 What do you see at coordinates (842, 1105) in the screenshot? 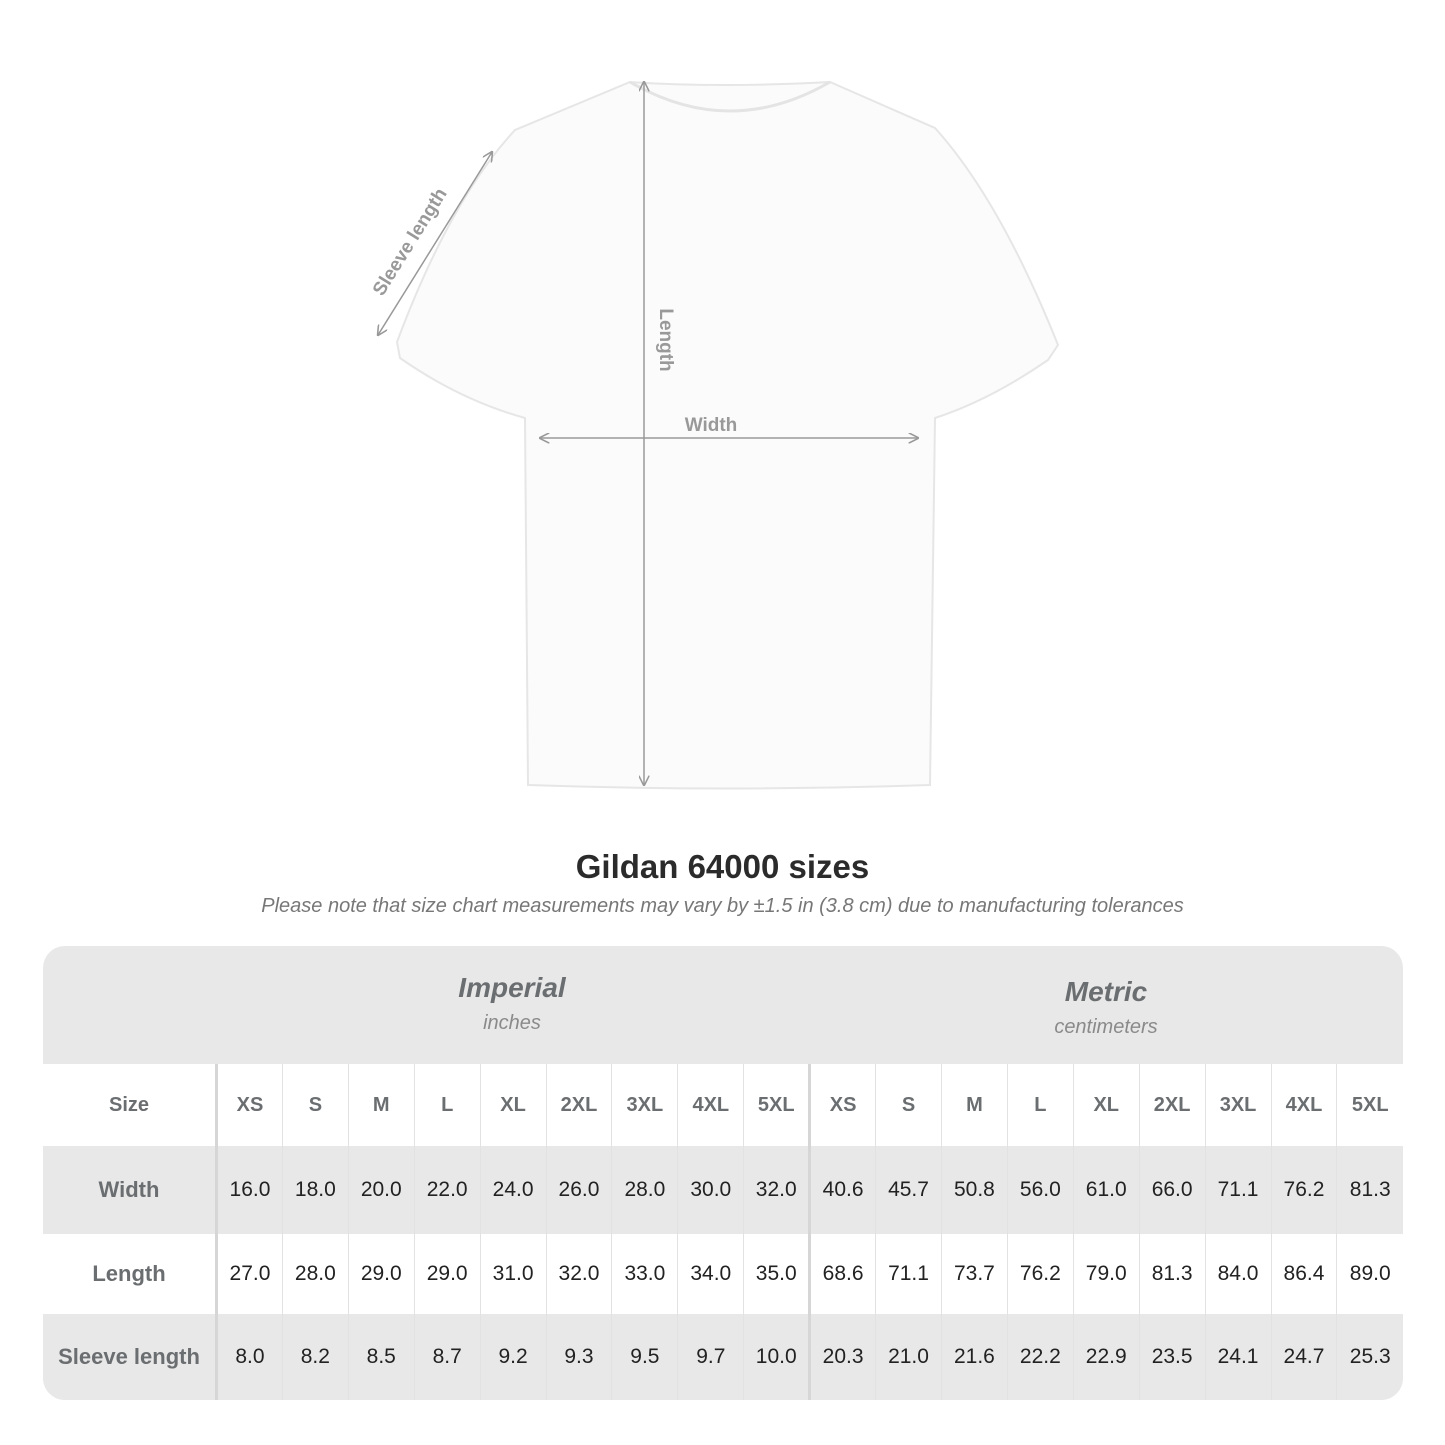
I see `metric-size-xs: XS` at bounding box center [842, 1105].